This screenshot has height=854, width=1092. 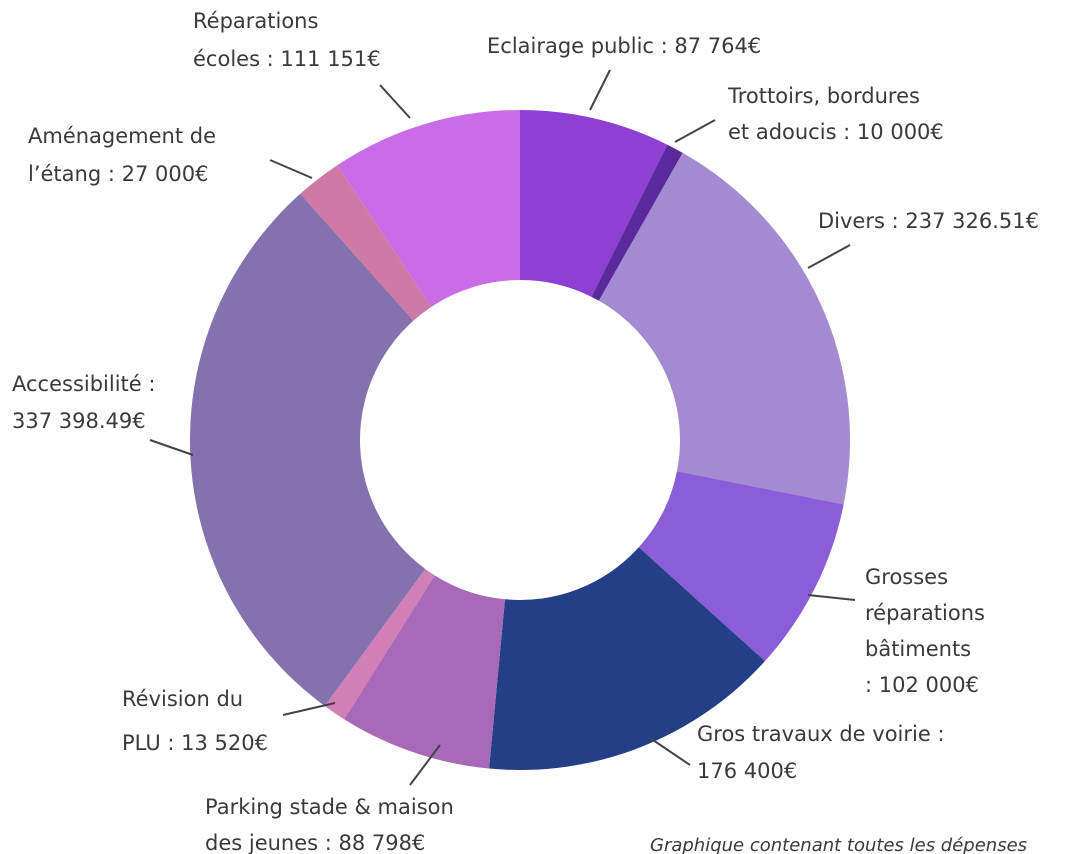 What do you see at coordinates (821, 734) in the screenshot?
I see `segment-label: Gros travaux de voirie :` at bounding box center [821, 734].